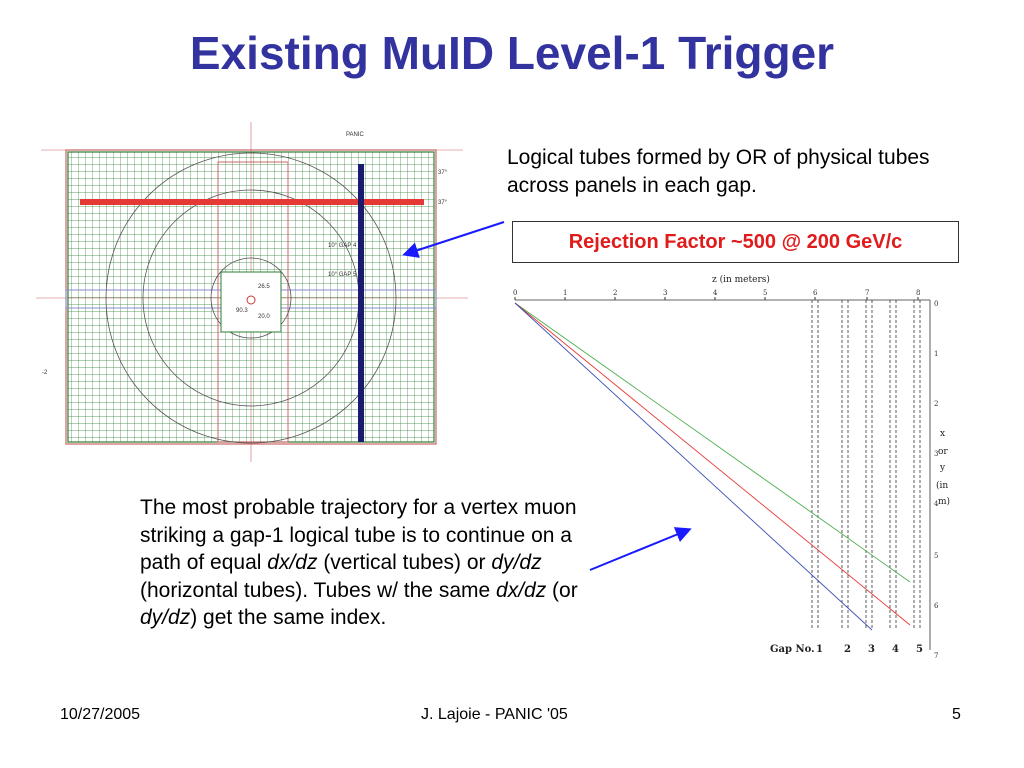 Image resolution: width=1024 pixels, height=768 pixels. I want to click on gap5-label: 10° GAP 5, so click(342, 275).